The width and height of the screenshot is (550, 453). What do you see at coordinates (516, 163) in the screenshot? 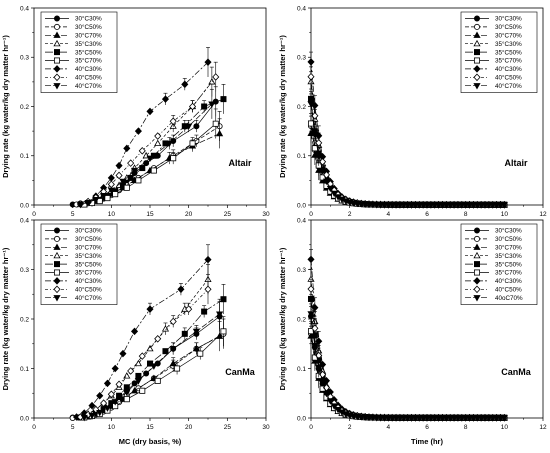
I see `panel-label: Altair` at bounding box center [516, 163].